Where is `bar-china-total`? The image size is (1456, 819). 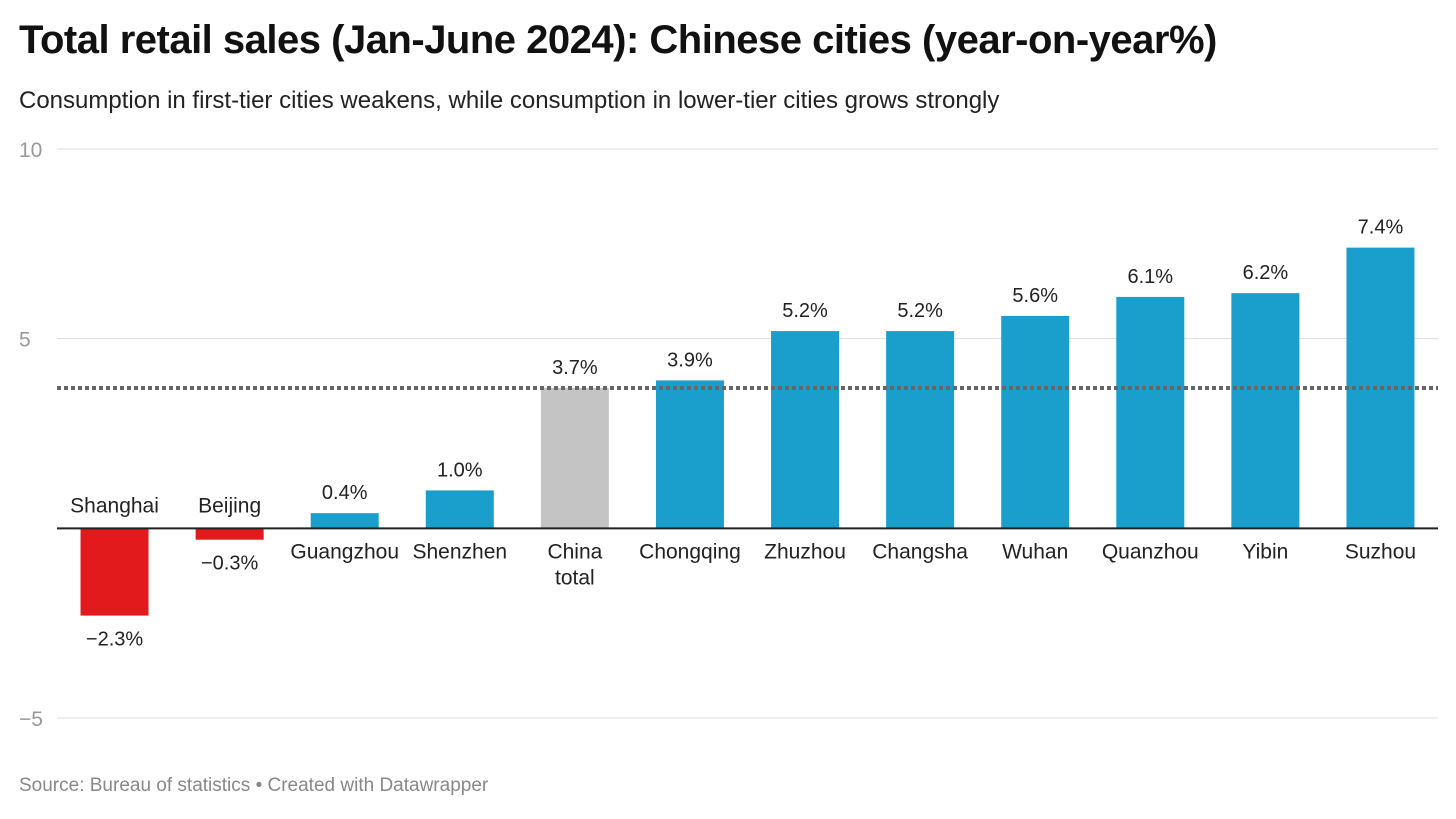 bar-china-total is located at coordinates (574, 458).